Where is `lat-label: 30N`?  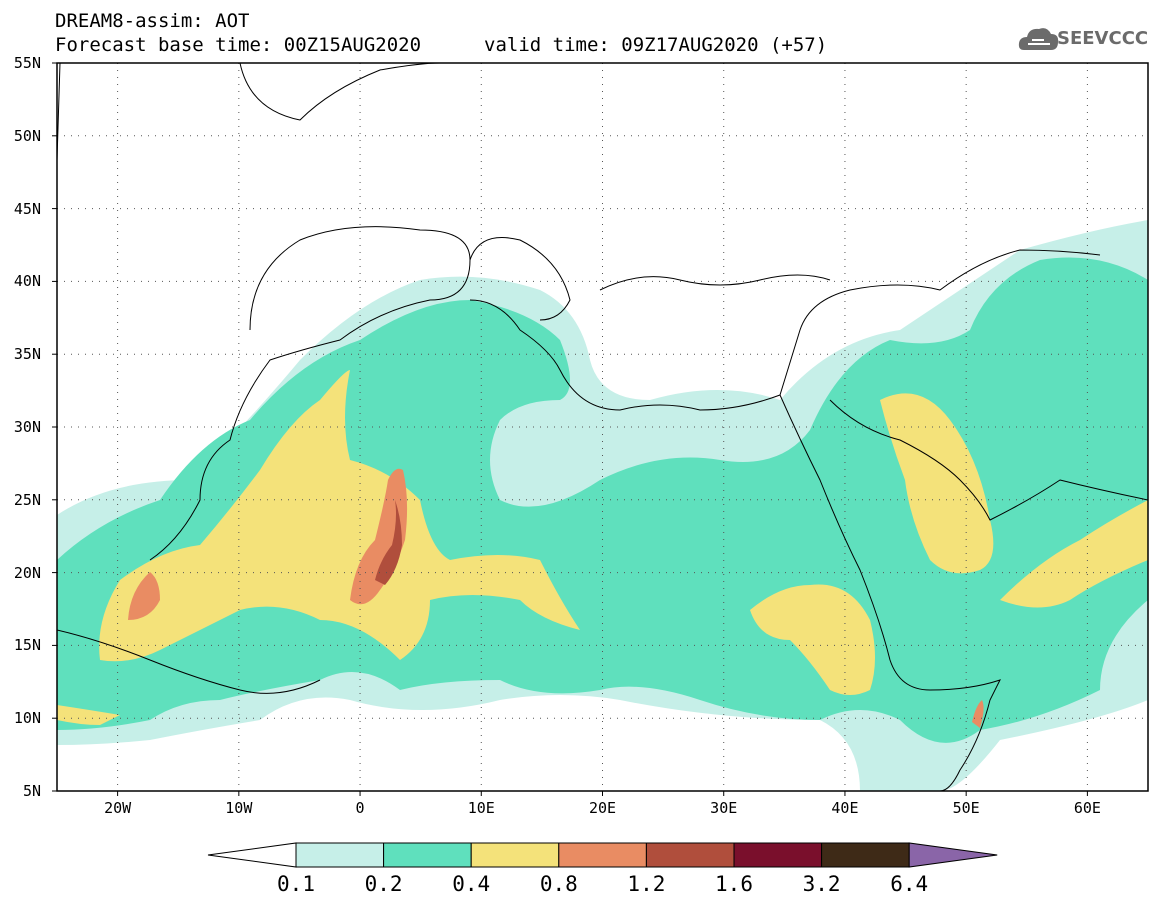
lat-label: 30N is located at coordinates (27, 427).